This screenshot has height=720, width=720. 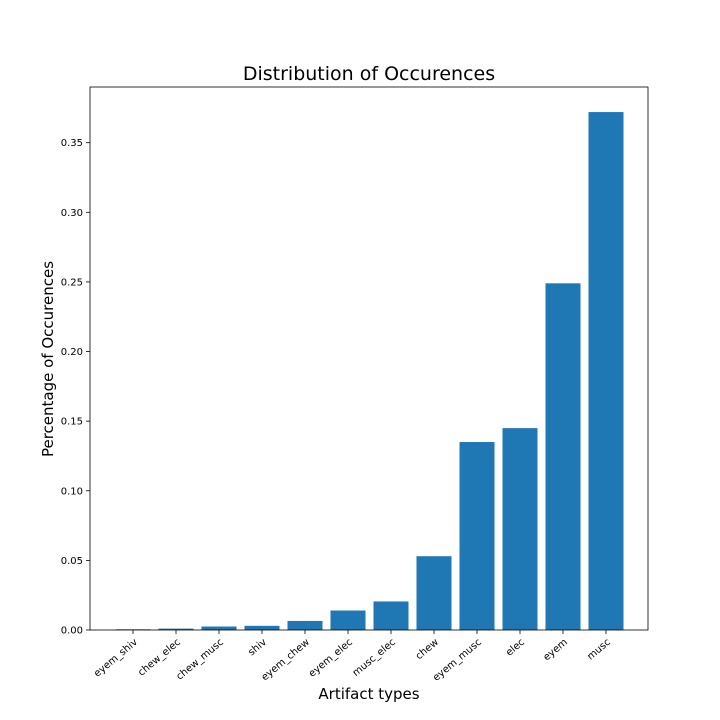 I want to click on bar-eyem, so click(x=563, y=456).